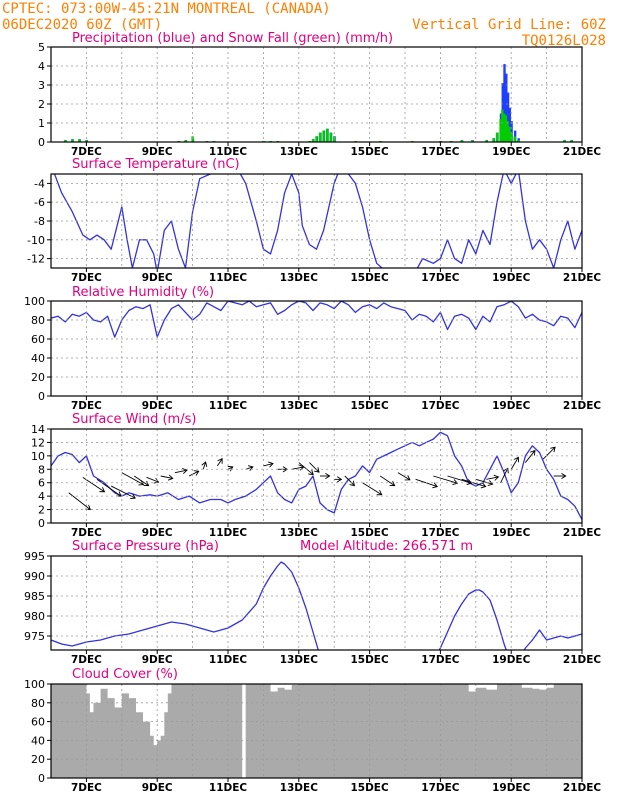 The height and width of the screenshot is (800, 618). Describe the element at coordinates (143, 292) in the screenshot. I see `rh-title: Relative Humidity (%)` at that location.